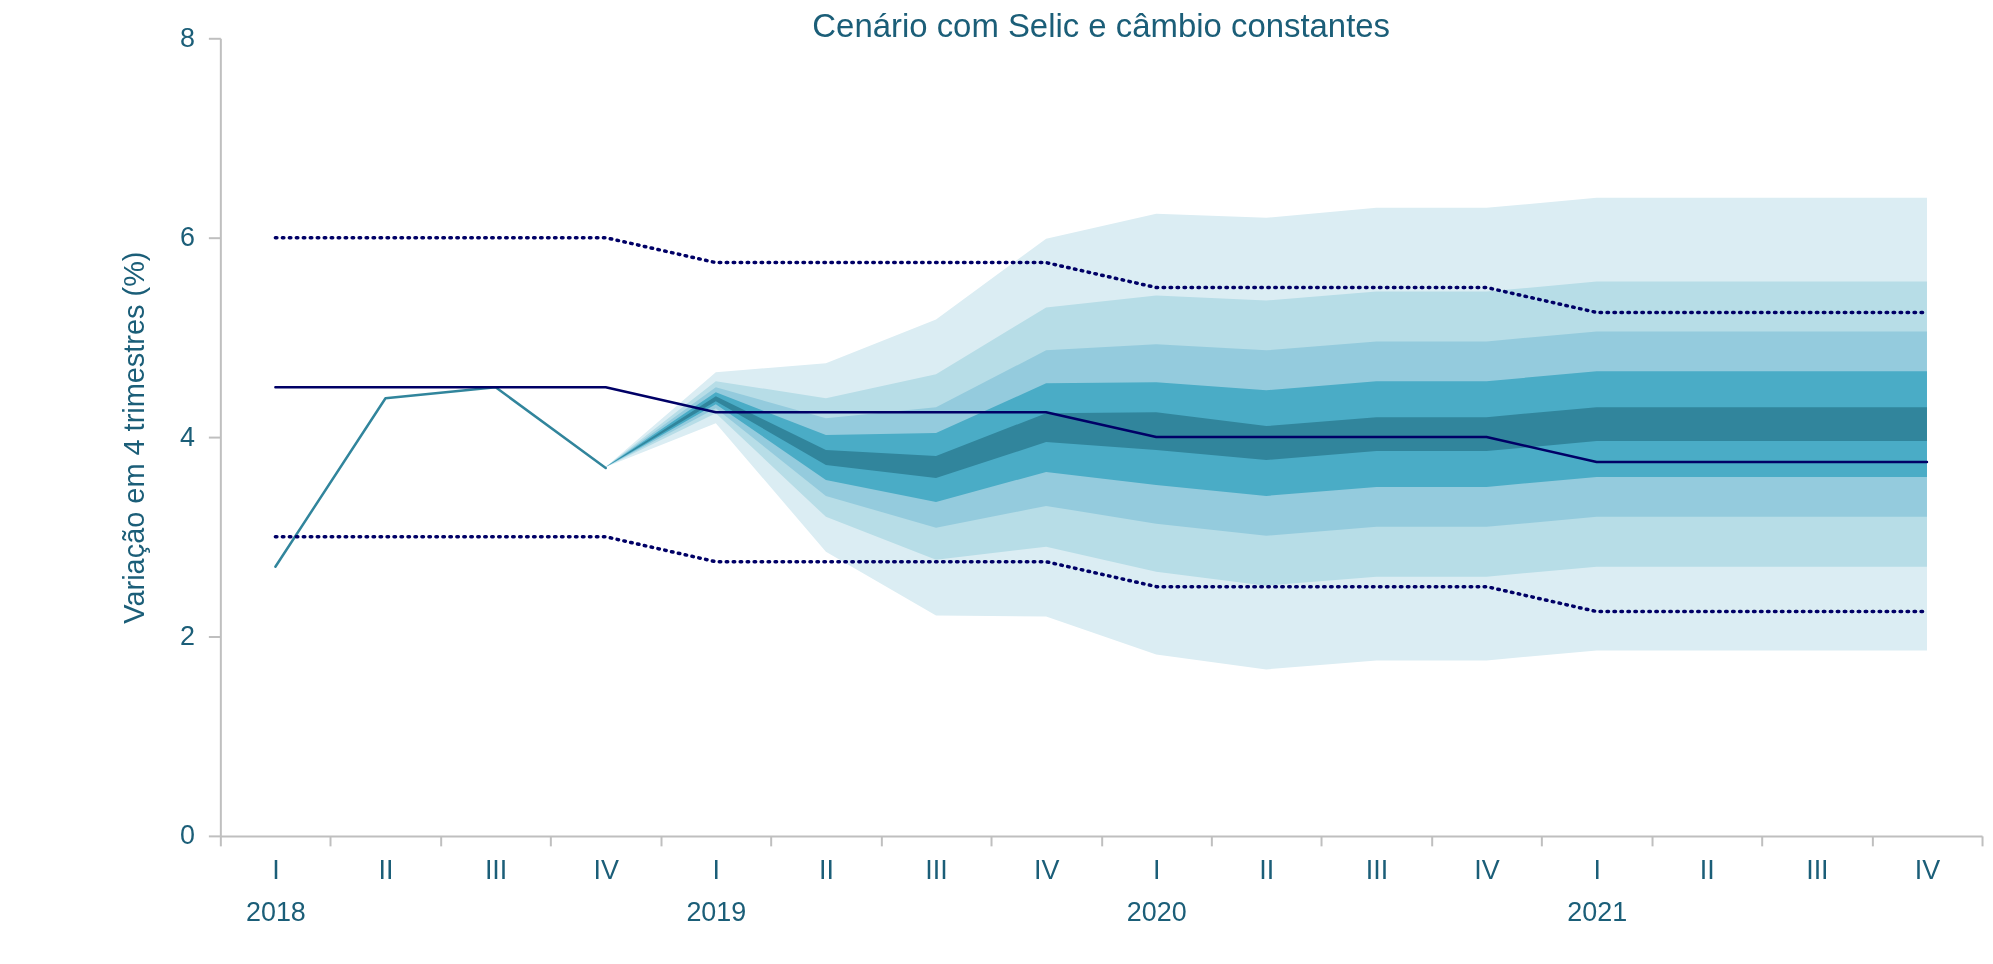  What do you see at coordinates (716, 912) in the screenshot?
I see `text: 2019` at bounding box center [716, 912].